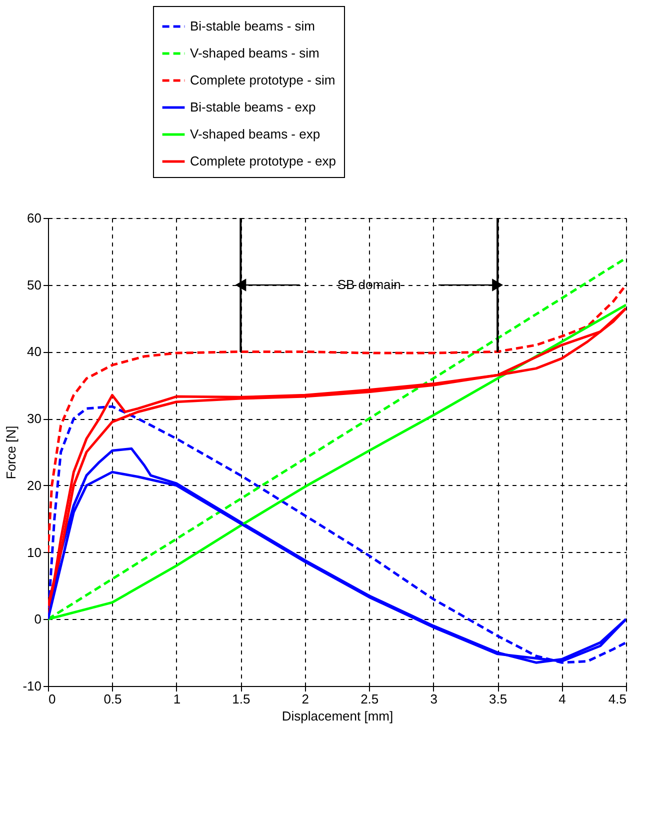 The width and height of the screenshot is (666, 837). Describe the element at coordinates (562, 699) in the screenshot. I see `x-tick-label: 4` at that location.